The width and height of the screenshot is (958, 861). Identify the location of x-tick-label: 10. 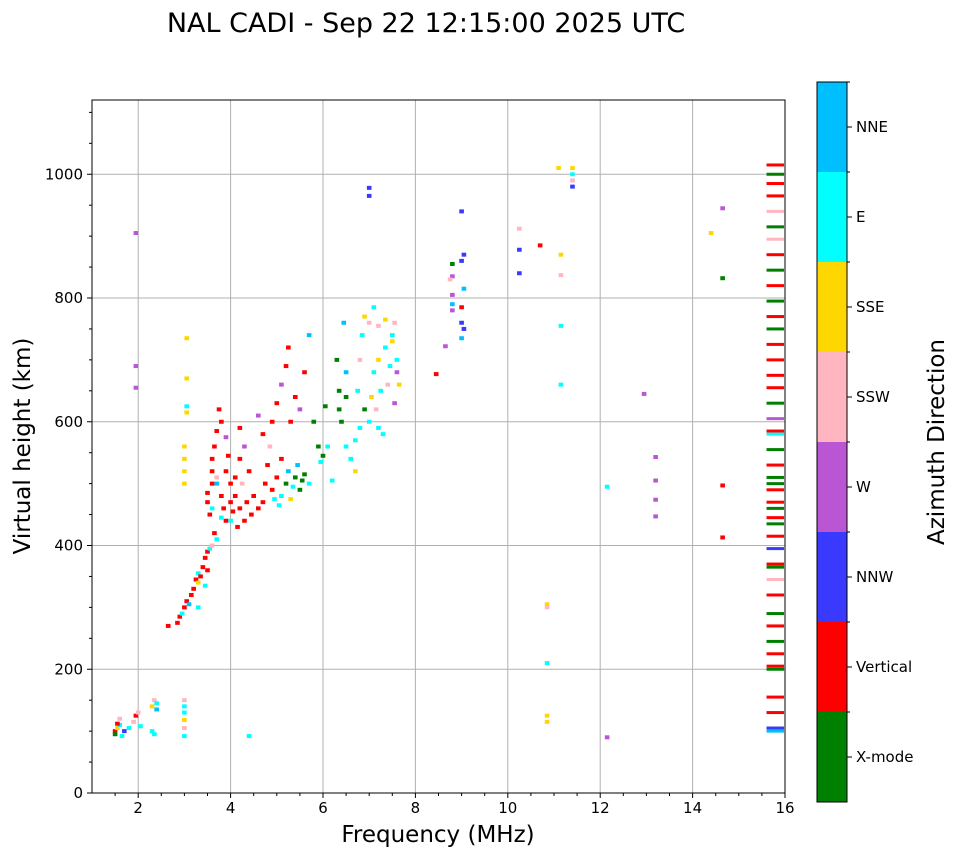
(507, 808).